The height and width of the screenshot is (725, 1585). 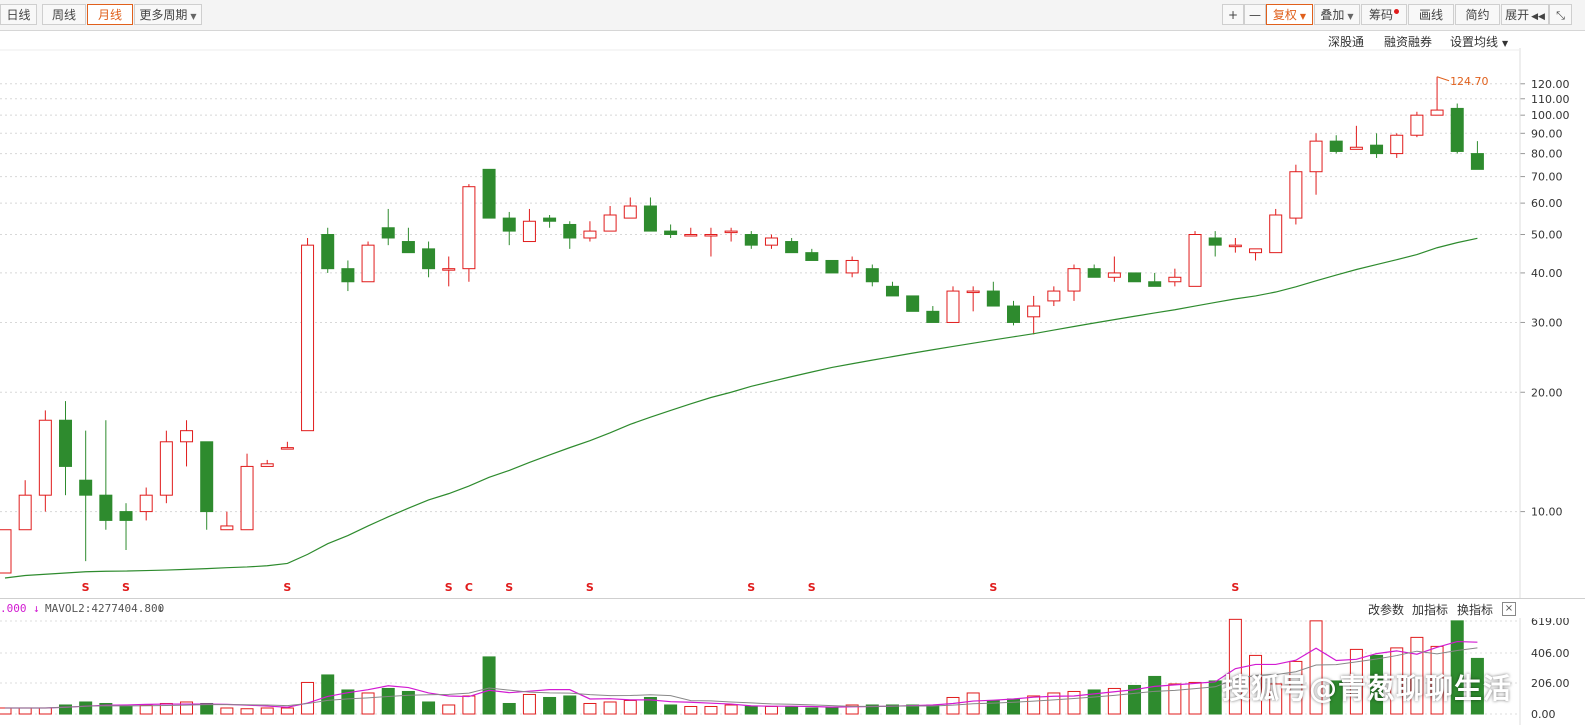 What do you see at coordinates (1550, 653) in the screenshot?
I see `volume-axis-label: 406.00` at bounding box center [1550, 653].